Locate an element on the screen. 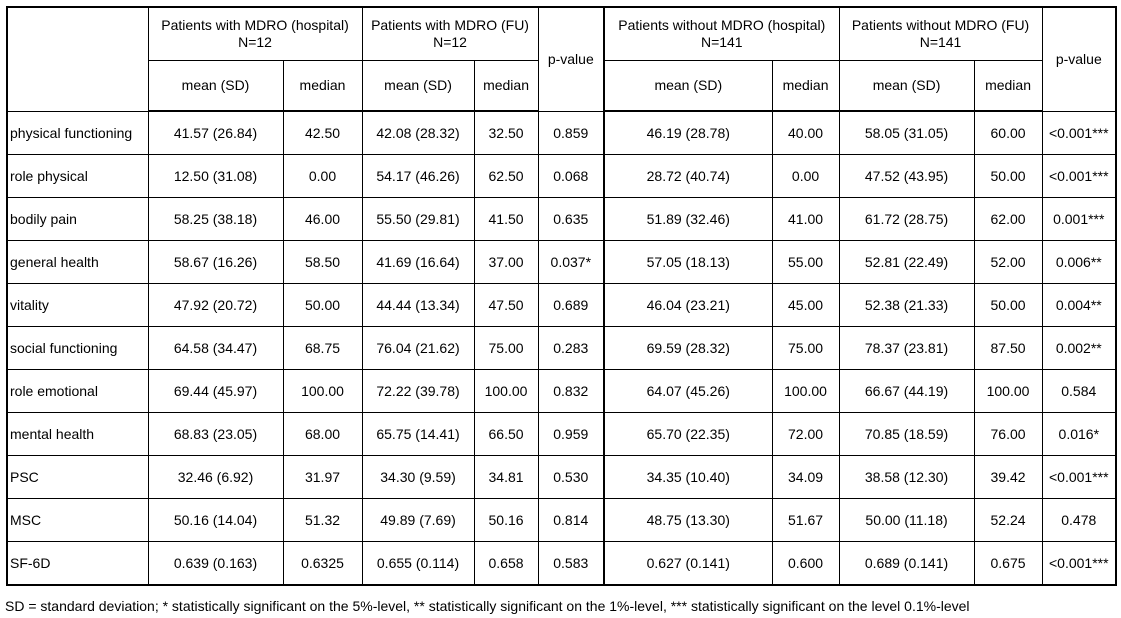 This screenshot has height=618, width=1121. table-cell: 65.75 (14.41) is located at coordinates (418, 434).